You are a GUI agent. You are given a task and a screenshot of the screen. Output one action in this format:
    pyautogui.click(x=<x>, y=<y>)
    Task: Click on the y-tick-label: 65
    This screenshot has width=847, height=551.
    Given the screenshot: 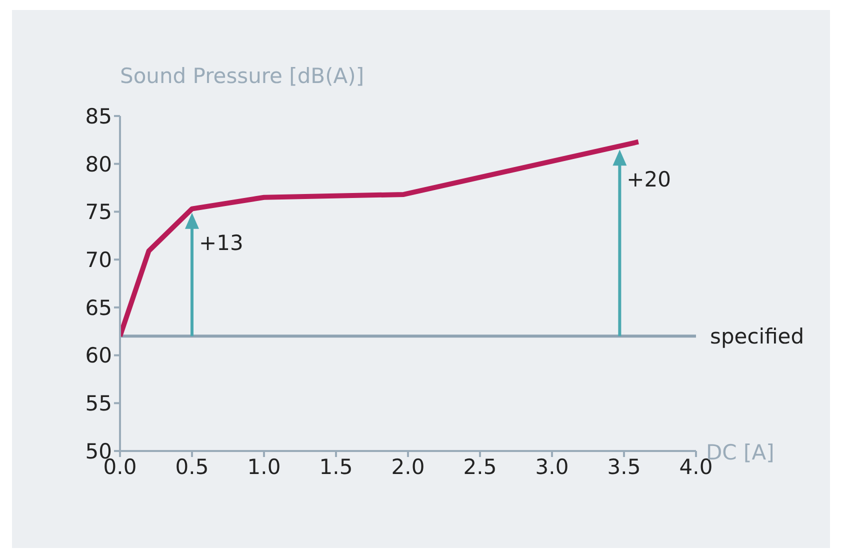 What is the action you would take?
    pyautogui.click(x=98, y=308)
    